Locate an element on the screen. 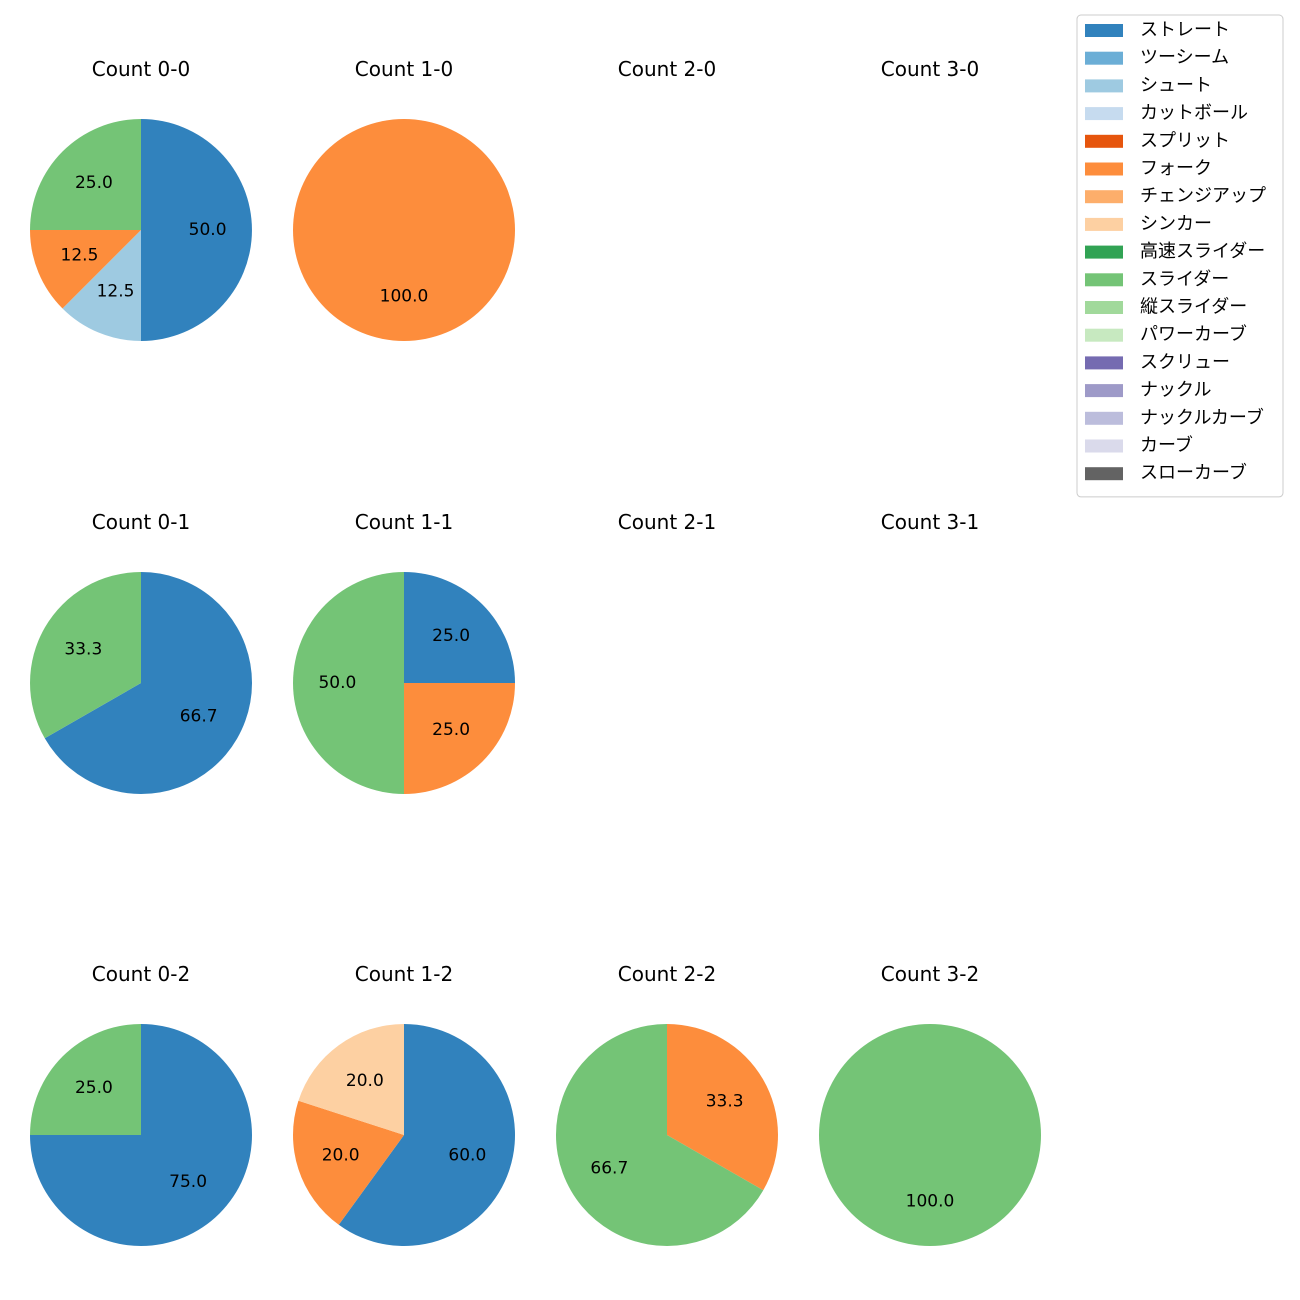 The image size is (1300, 1300). pie-count-1-2: Count 1-2 60.0 20.0 20.0 is located at coordinates (404, 1104).